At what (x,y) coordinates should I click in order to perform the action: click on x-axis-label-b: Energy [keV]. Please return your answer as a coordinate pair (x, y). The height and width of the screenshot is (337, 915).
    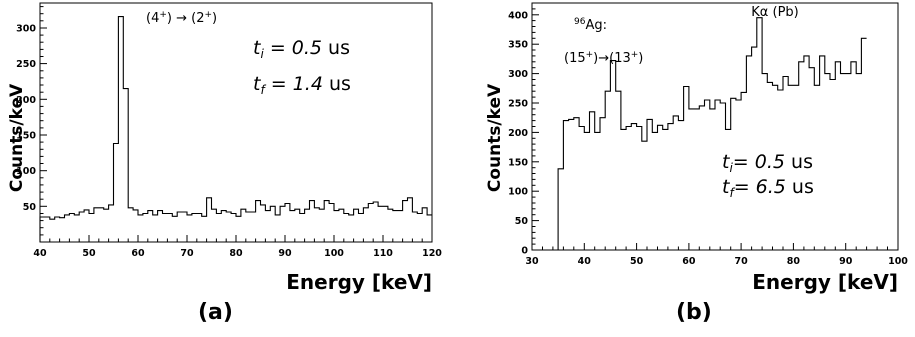
    Looking at the image, I should click on (825, 282).